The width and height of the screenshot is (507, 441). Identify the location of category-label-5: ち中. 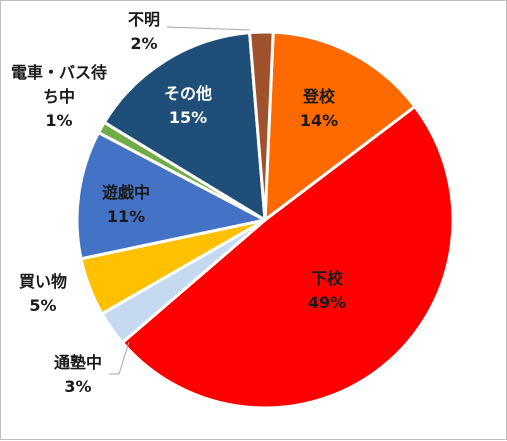
(59, 96).